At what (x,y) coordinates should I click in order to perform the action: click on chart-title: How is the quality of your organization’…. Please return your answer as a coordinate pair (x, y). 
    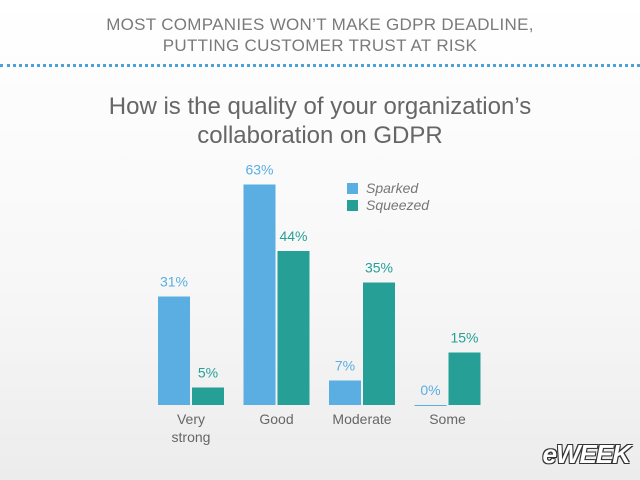
    Looking at the image, I should click on (320, 121).